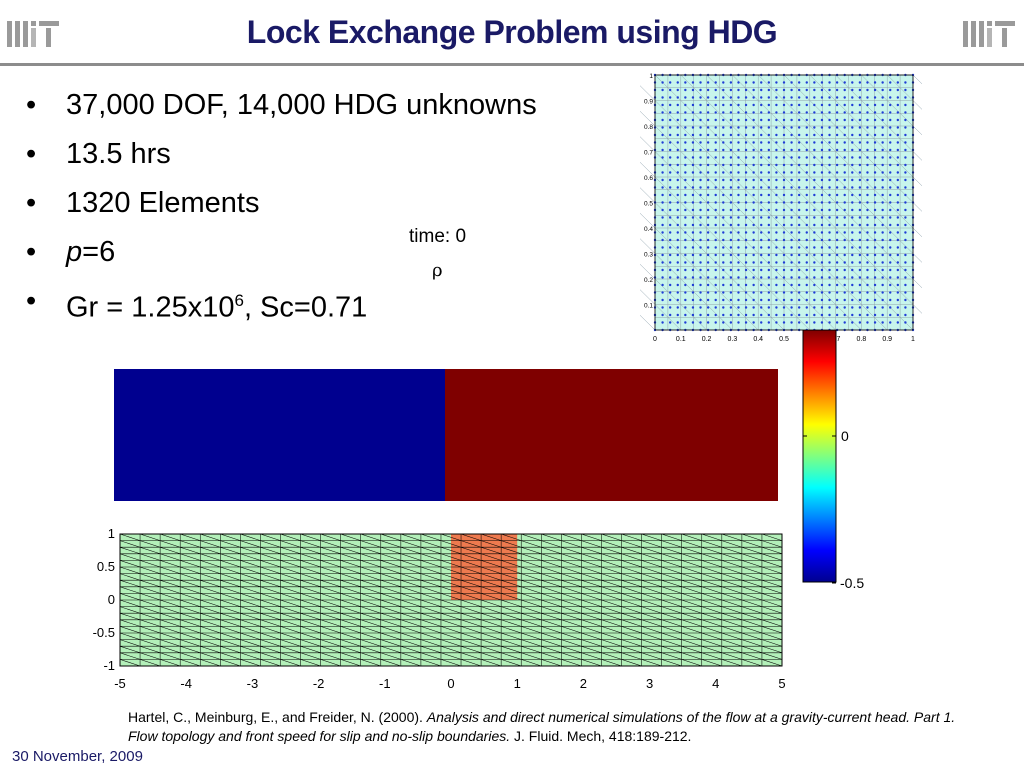  What do you see at coordinates (512, 64) in the screenshot?
I see `title-divider` at bounding box center [512, 64].